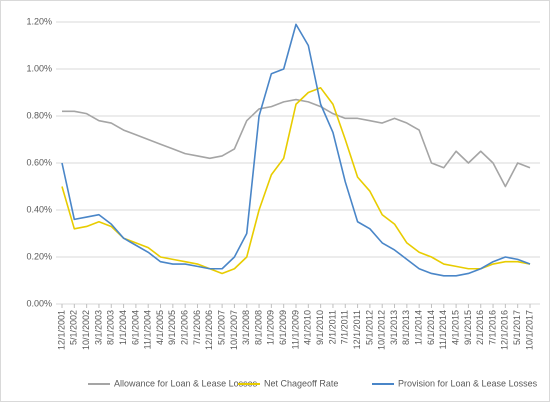 This screenshot has width=550, height=402. What do you see at coordinates (443, 329) in the screenshot?
I see `x-tick-label: 11/1/2014` at bounding box center [443, 329].